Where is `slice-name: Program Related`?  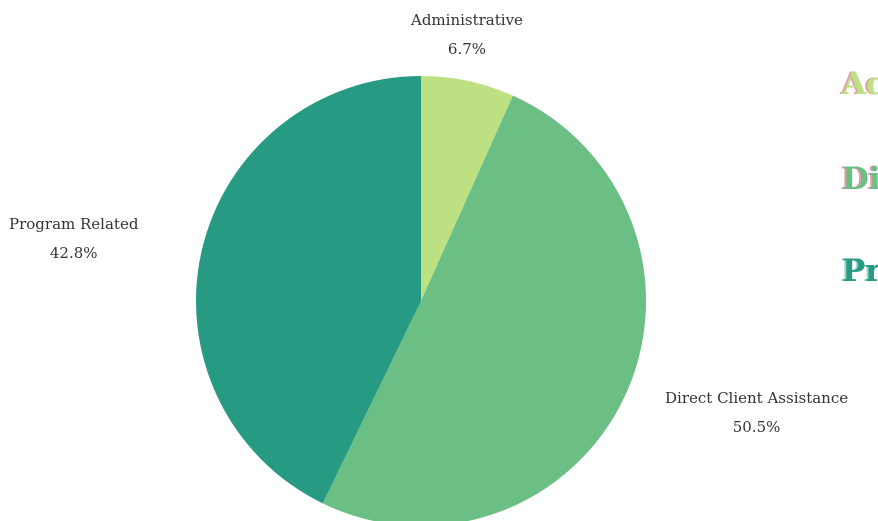
slice-name: Program Related is located at coordinates (74, 224).